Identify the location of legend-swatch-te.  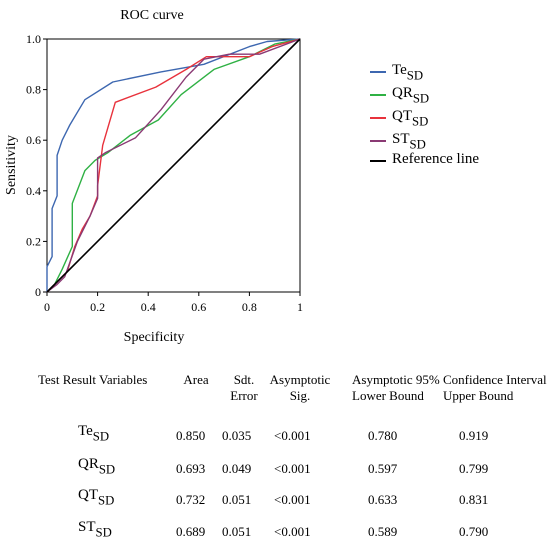
(378, 72).